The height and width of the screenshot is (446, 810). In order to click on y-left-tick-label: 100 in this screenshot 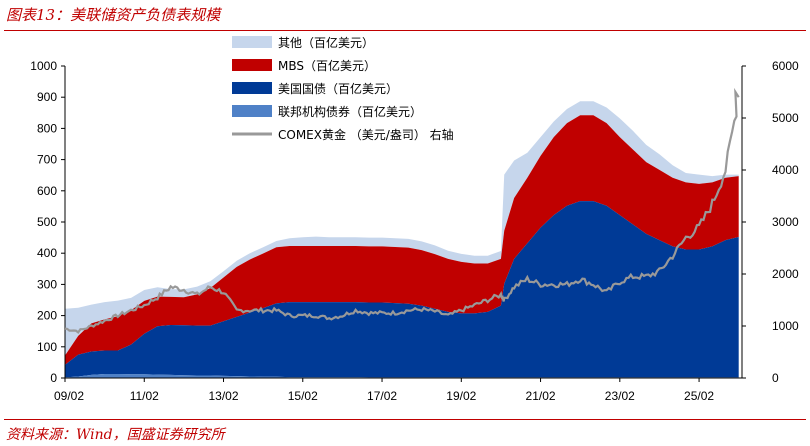, I will do `click(47, 347)`.